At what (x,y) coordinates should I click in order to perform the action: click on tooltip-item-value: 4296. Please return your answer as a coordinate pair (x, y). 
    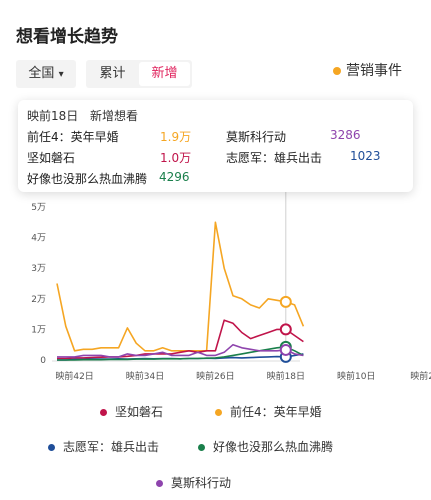
    Looking at the image, I should click on (174, 177).